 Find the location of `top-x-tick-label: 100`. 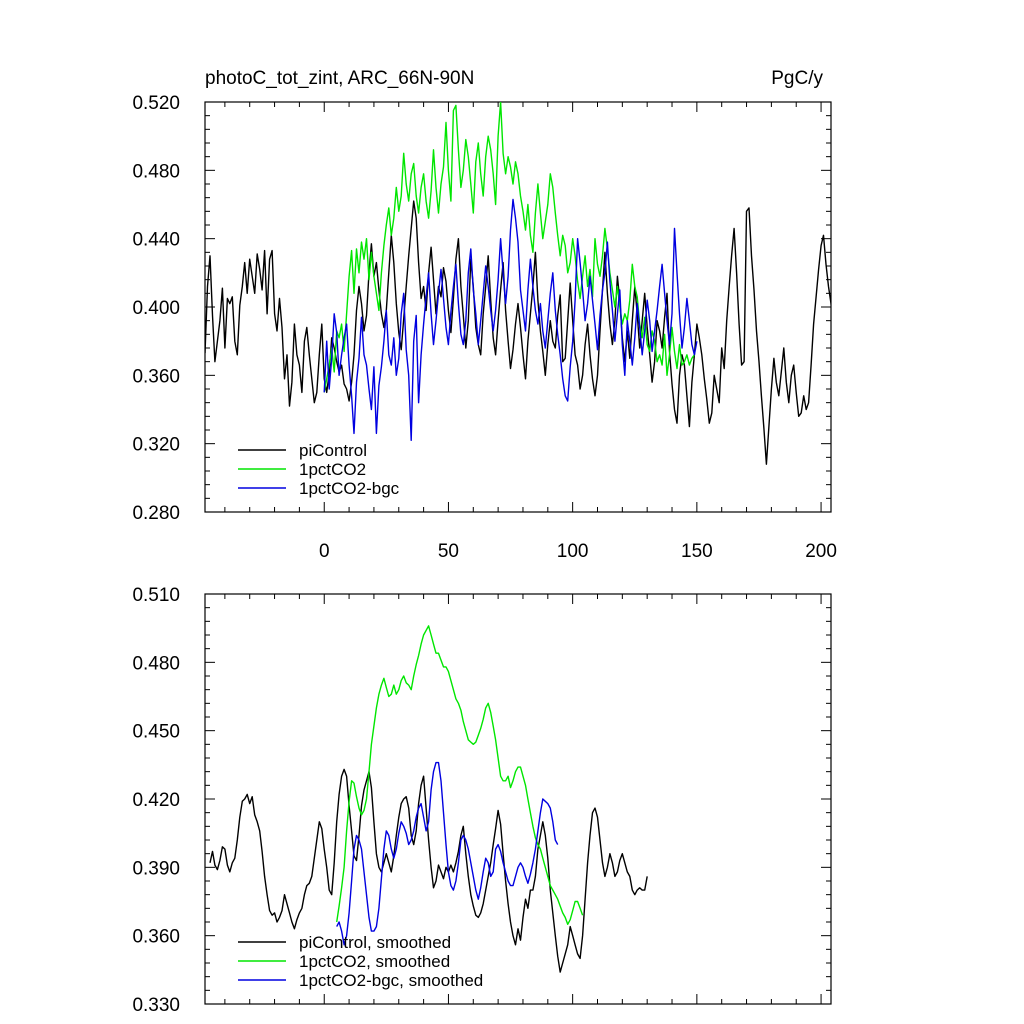

top-x-tick-label: 100 is located at coordinates (573, 551).